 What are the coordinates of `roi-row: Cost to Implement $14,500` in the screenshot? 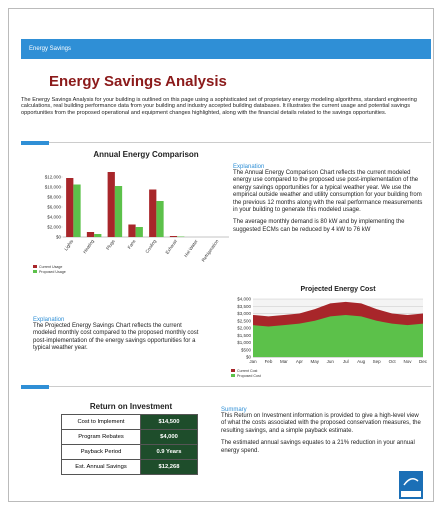 It's located at (129, 422).